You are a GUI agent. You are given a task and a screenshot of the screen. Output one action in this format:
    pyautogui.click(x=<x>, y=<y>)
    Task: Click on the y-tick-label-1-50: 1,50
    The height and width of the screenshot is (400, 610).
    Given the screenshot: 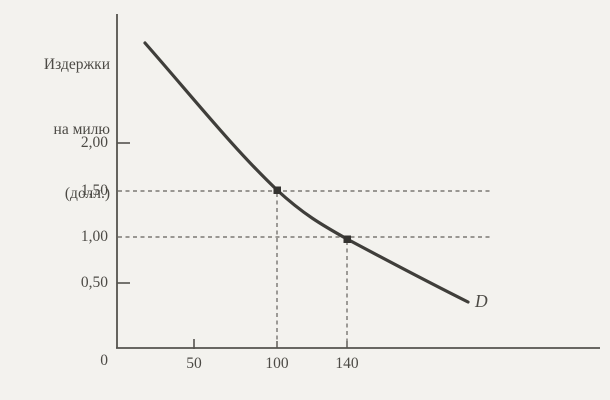 What is the action you would take?
    pyautogui.click(x=94, y=190)
    